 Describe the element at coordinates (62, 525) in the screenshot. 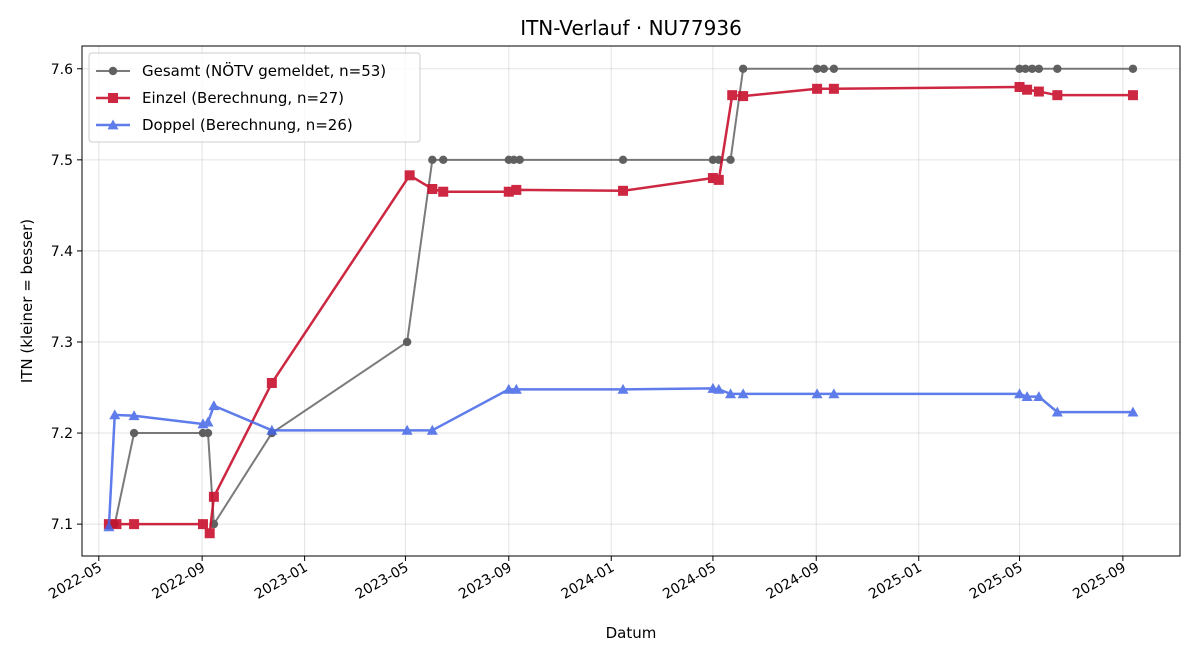

I see `y-tick-label: 7.1` at that location.